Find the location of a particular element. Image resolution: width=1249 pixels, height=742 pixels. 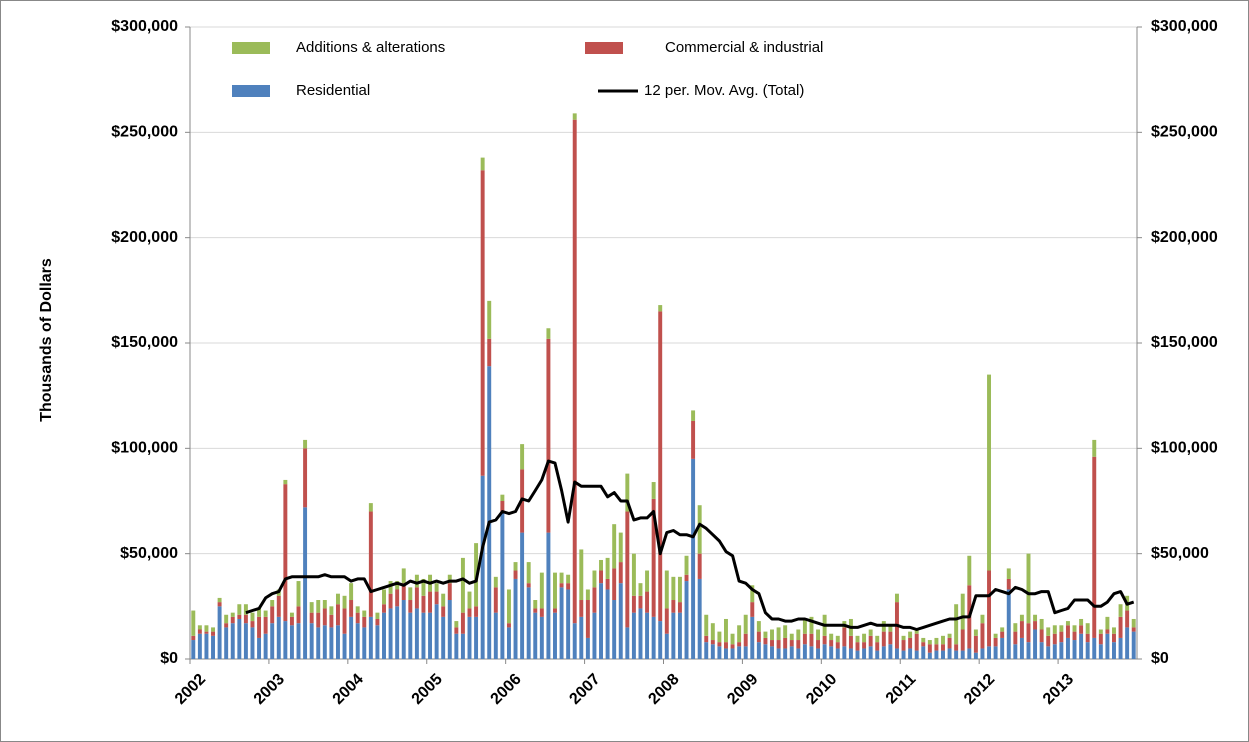

y-tick-label: $50,000 is located at coordinates (149, 553).